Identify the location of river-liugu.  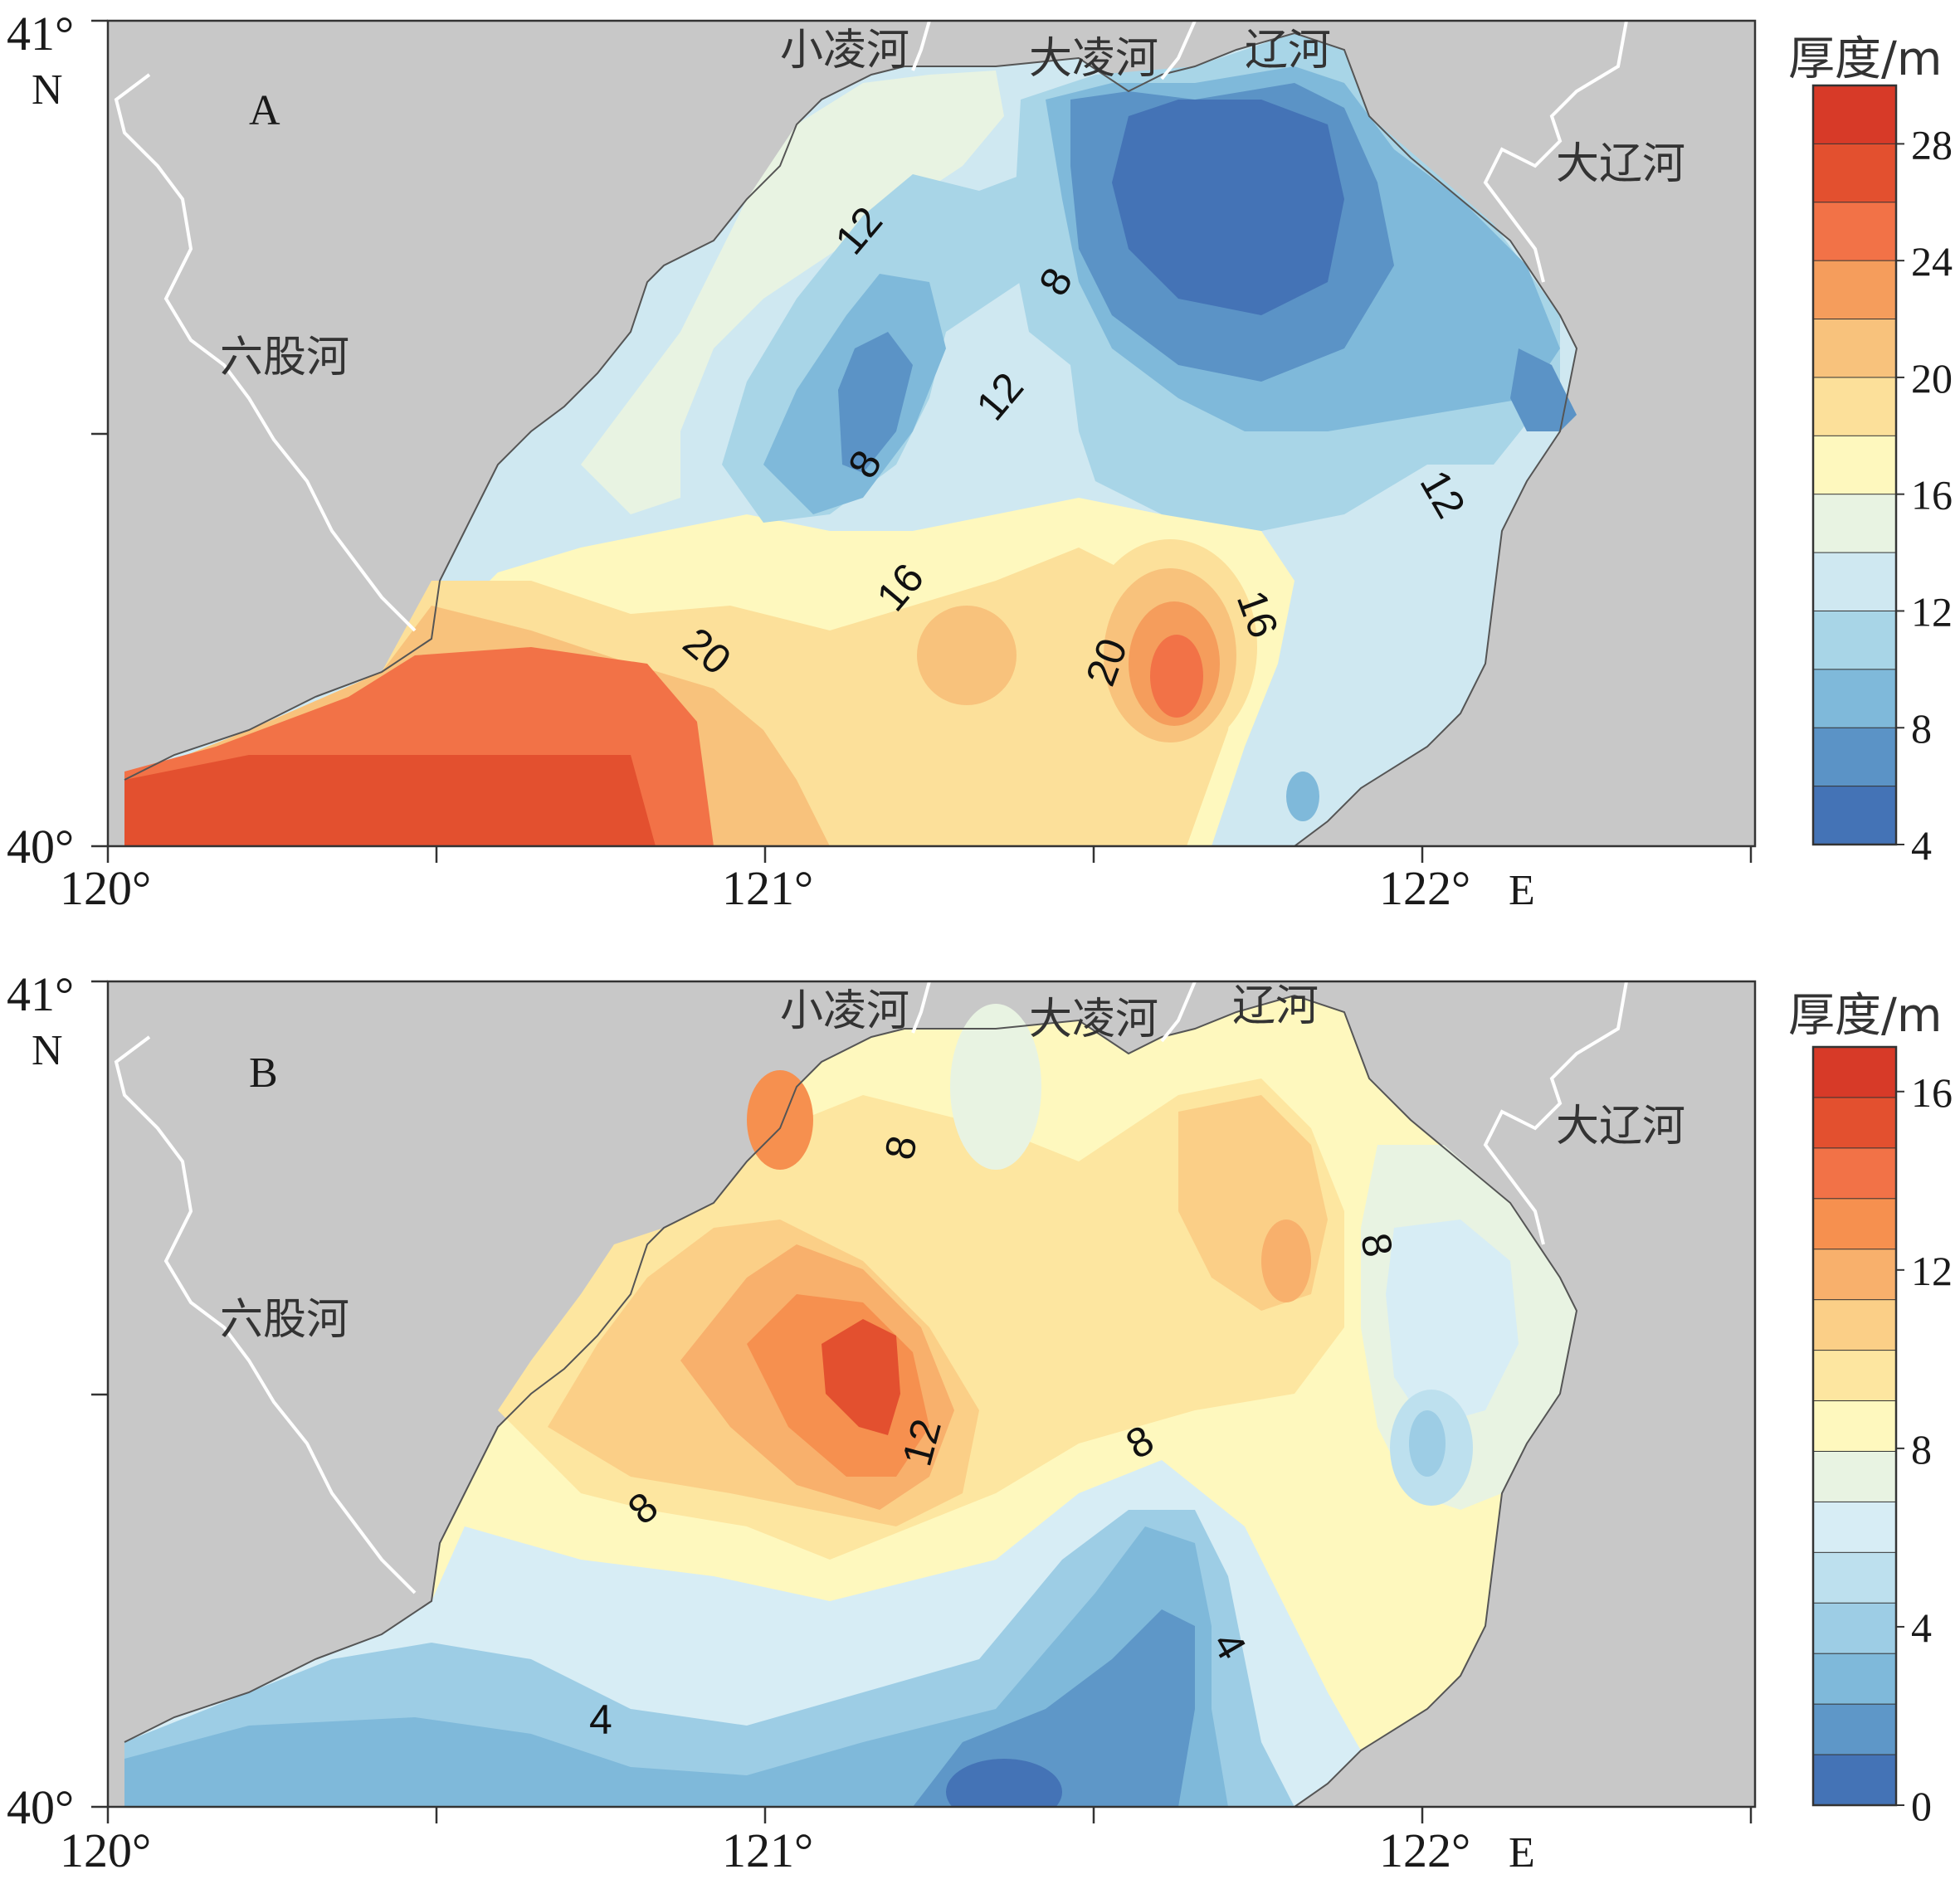
(265, 1314).